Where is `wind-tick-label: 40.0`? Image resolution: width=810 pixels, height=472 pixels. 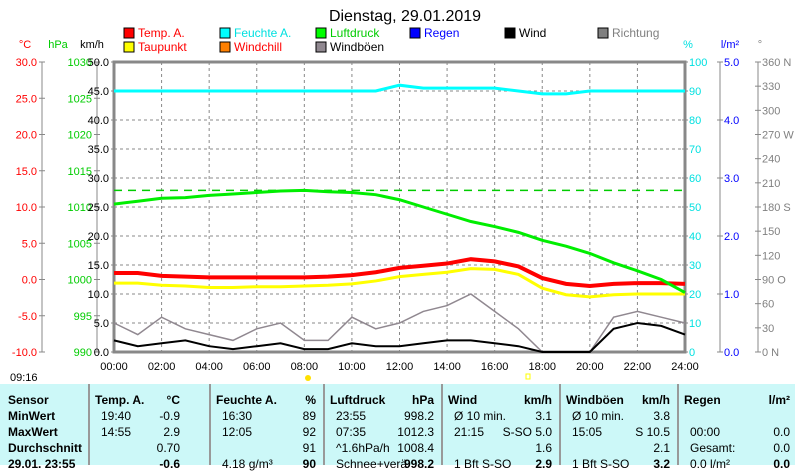
wind-tick-label: 40.0 is located at coordinates (98, 121).